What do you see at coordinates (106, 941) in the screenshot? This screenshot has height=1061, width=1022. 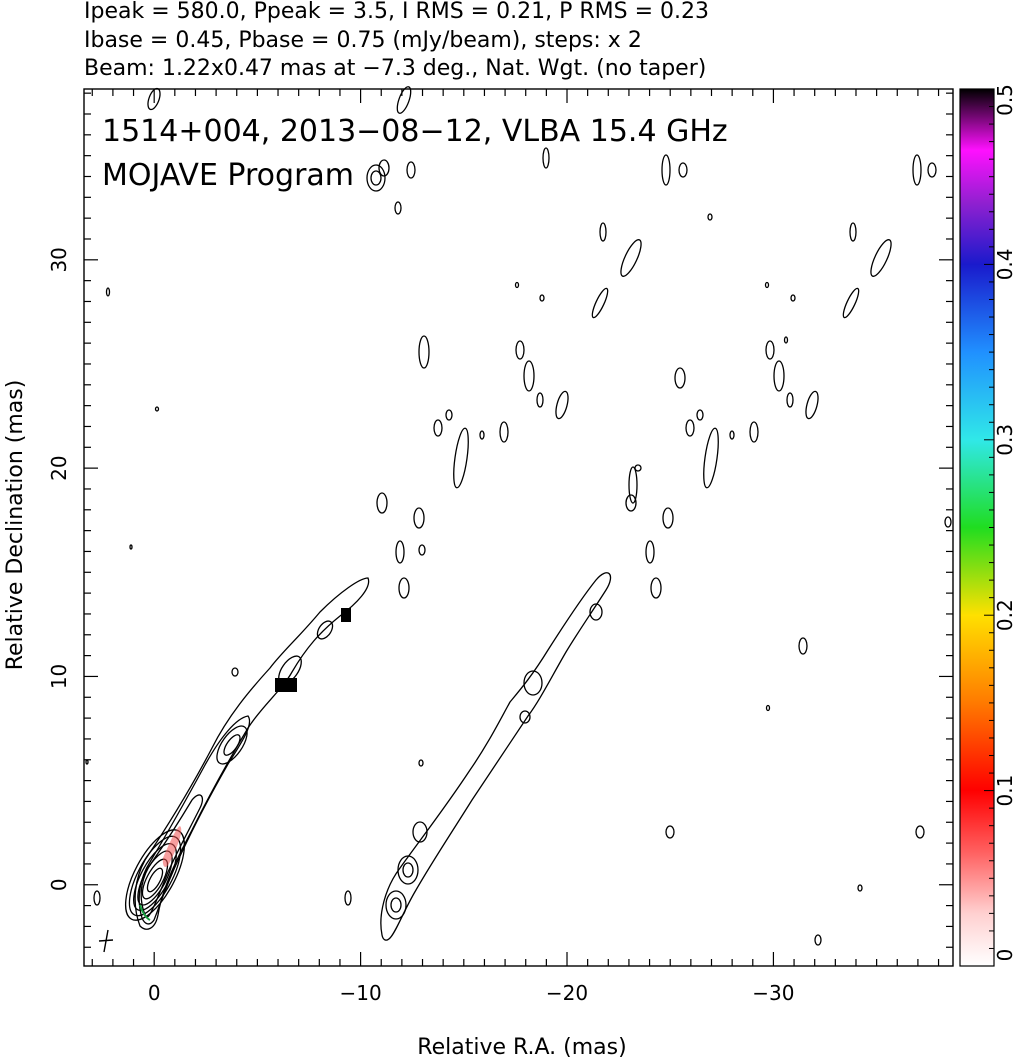 I see `beam-marker` at bounding box center [106, 941].